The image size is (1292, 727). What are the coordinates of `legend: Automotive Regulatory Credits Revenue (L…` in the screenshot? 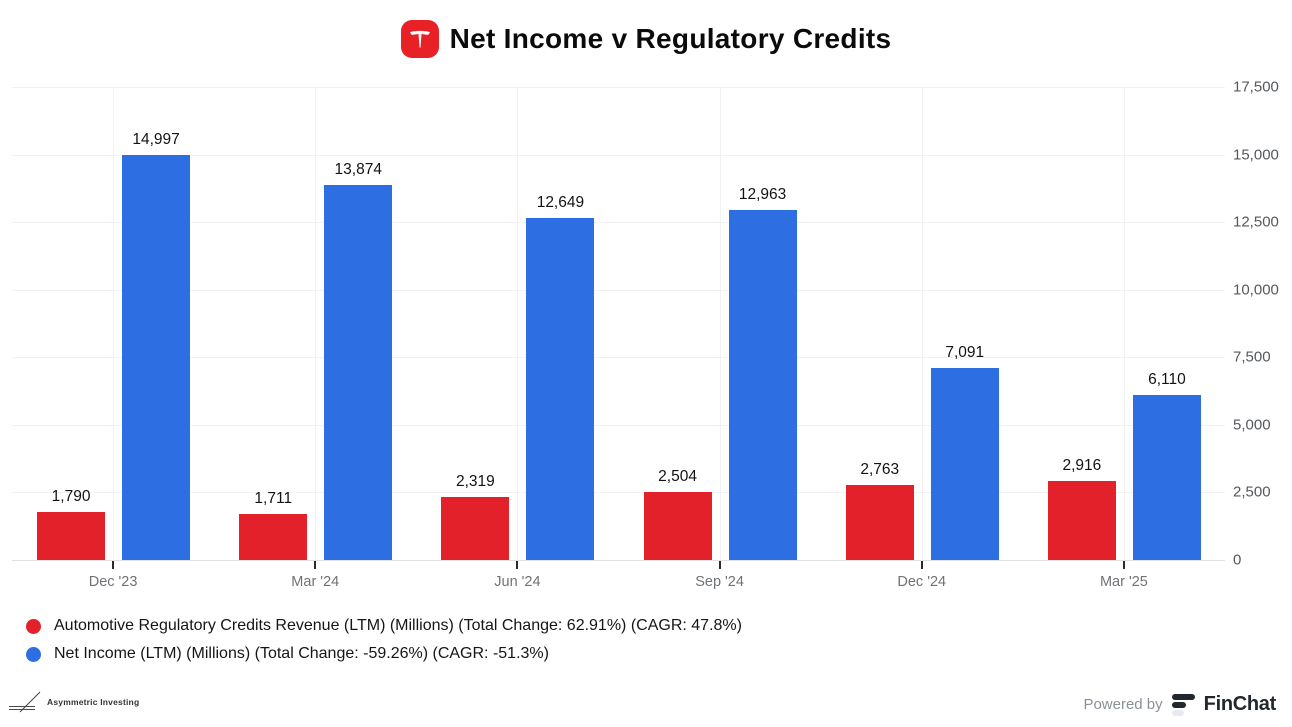 It's located at (384, 640).